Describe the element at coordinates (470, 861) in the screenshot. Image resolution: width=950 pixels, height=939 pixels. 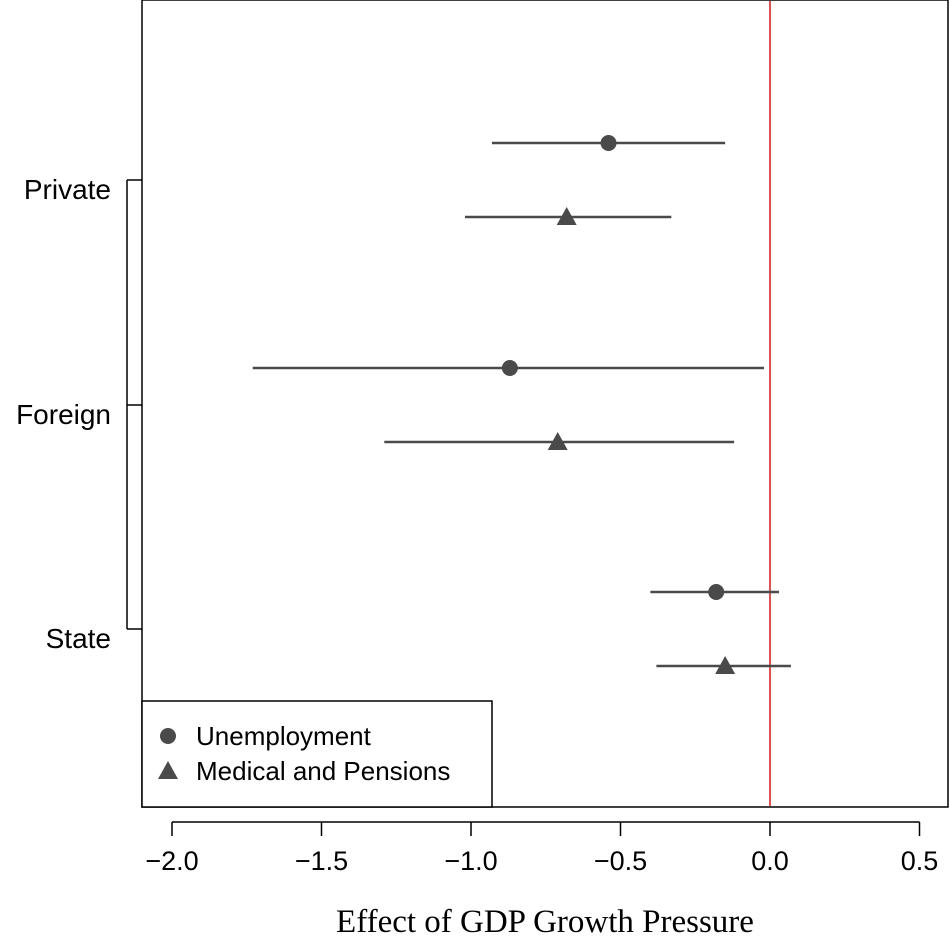
I see `x-tick-label: −1.0` at that location.